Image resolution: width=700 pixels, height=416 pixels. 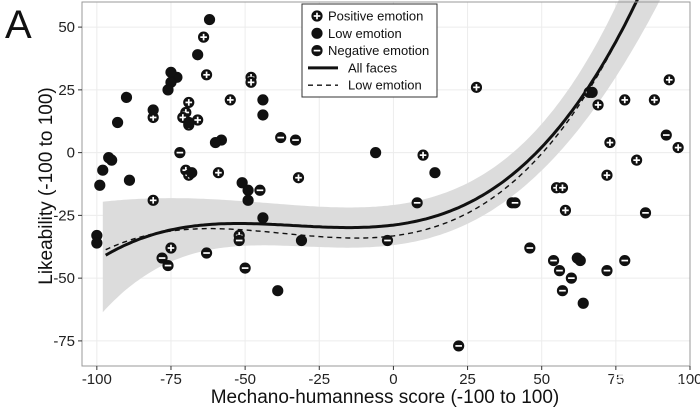 What do you see at coordinates (319, 379) in the screenshot?
I see `x-tick-label: -25` at bounding box center [319, 379].